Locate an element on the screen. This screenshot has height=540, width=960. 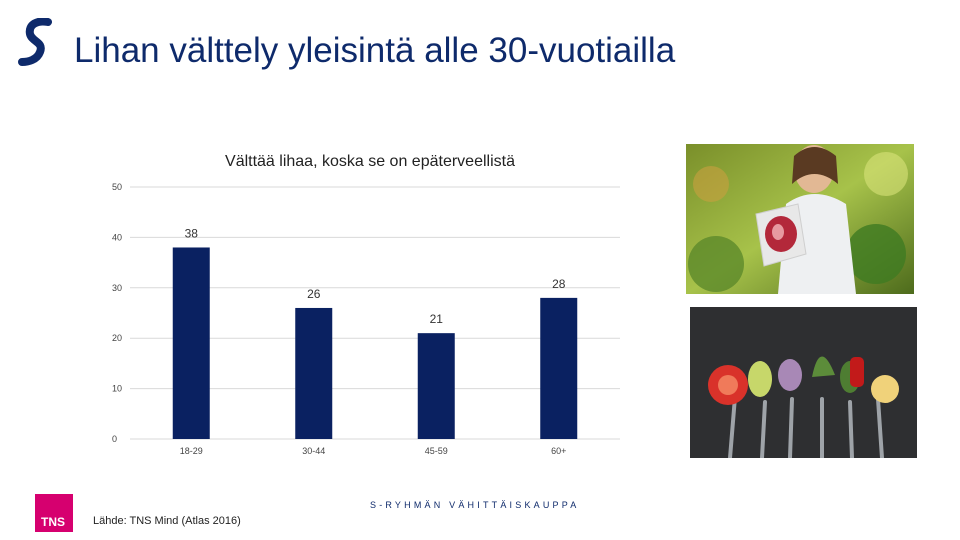
brand-text: S-RYHMÄN VÄHITTÄISKAUPPA is located at coordinates (475, 505).